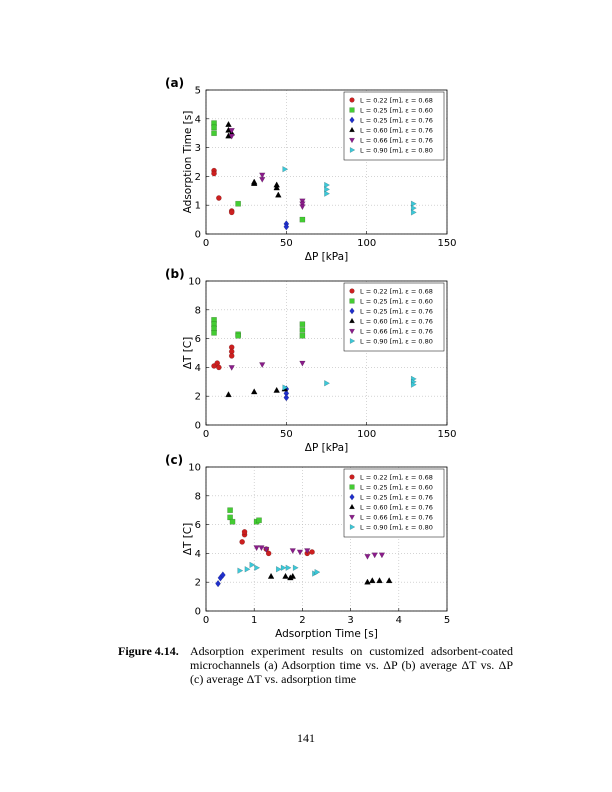 This screenshot has height=792, width=612. What do you see at coordinates (396, 302) in the screenshot?
I see `legend-label: L = 0.25 [m], ε = 0.60` at bounding box center [396, 302].